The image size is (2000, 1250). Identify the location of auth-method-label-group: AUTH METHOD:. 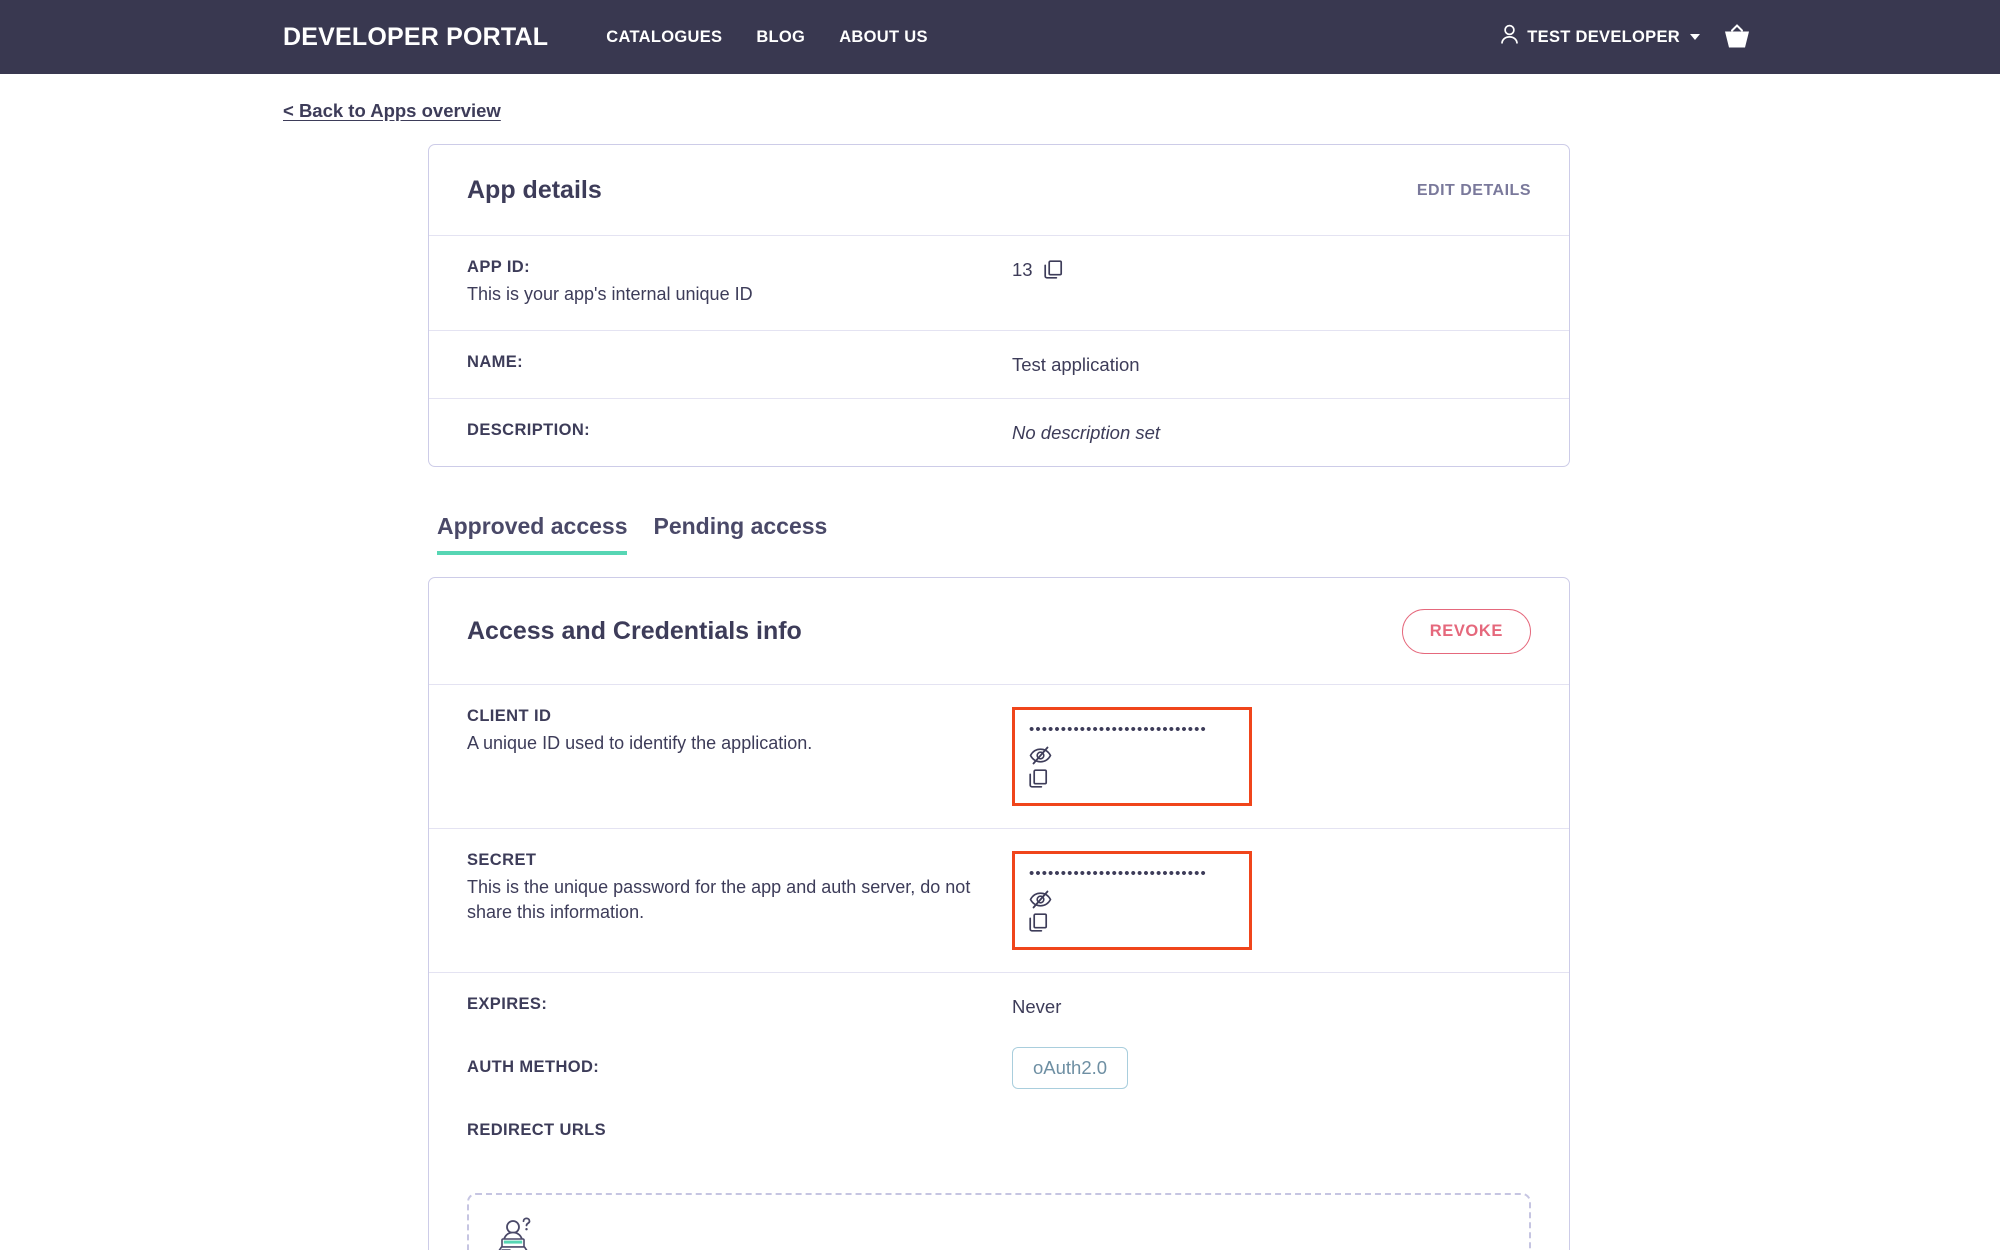
(739, 1067).